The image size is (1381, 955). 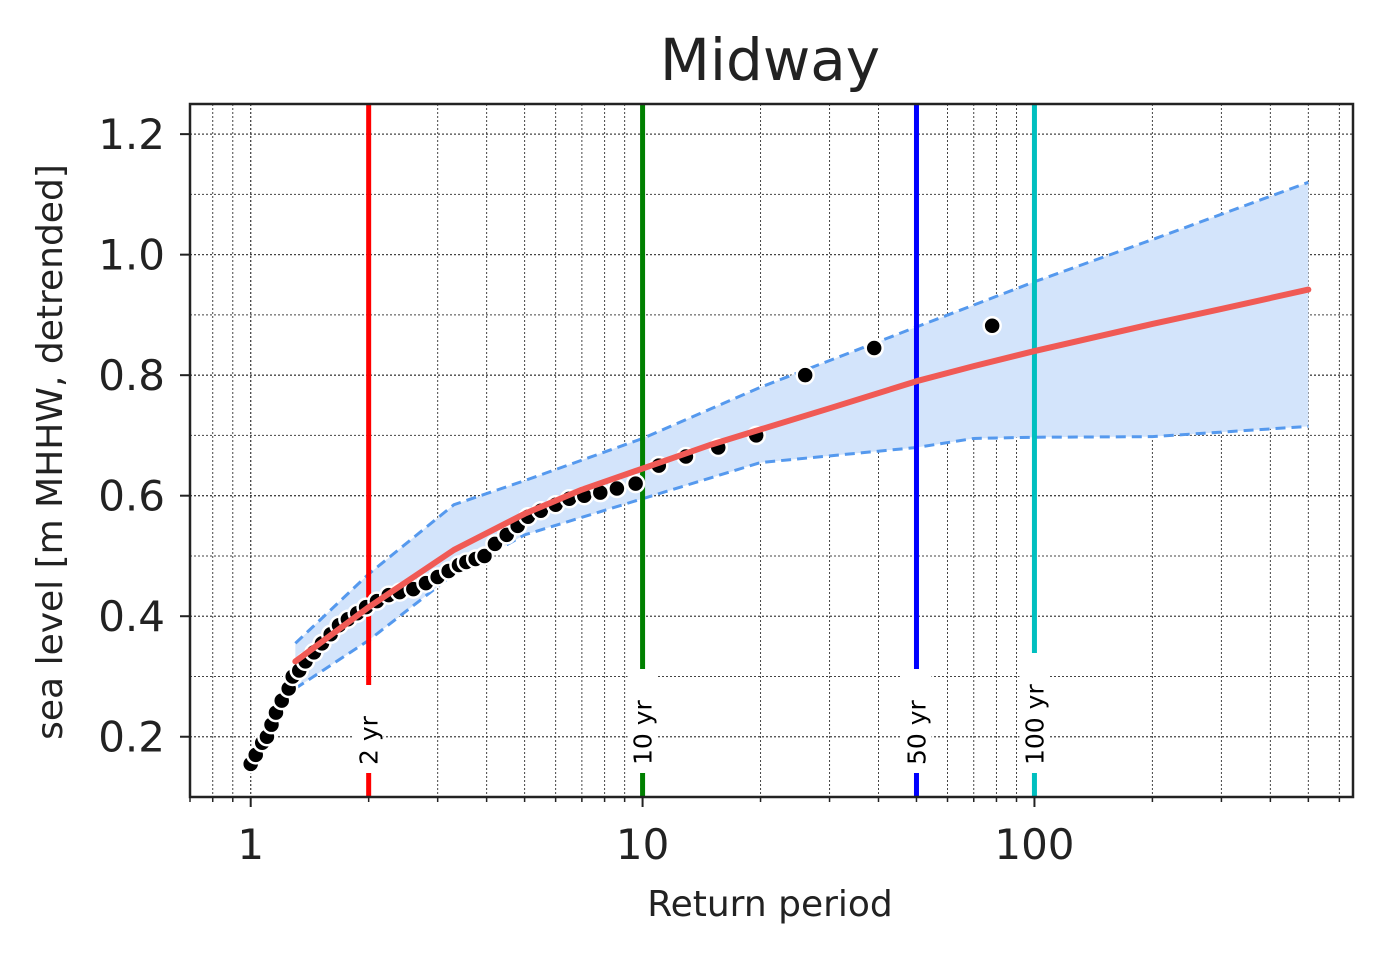 I want to click on y-tick-label: 0.8, so click(x=131, y=375).